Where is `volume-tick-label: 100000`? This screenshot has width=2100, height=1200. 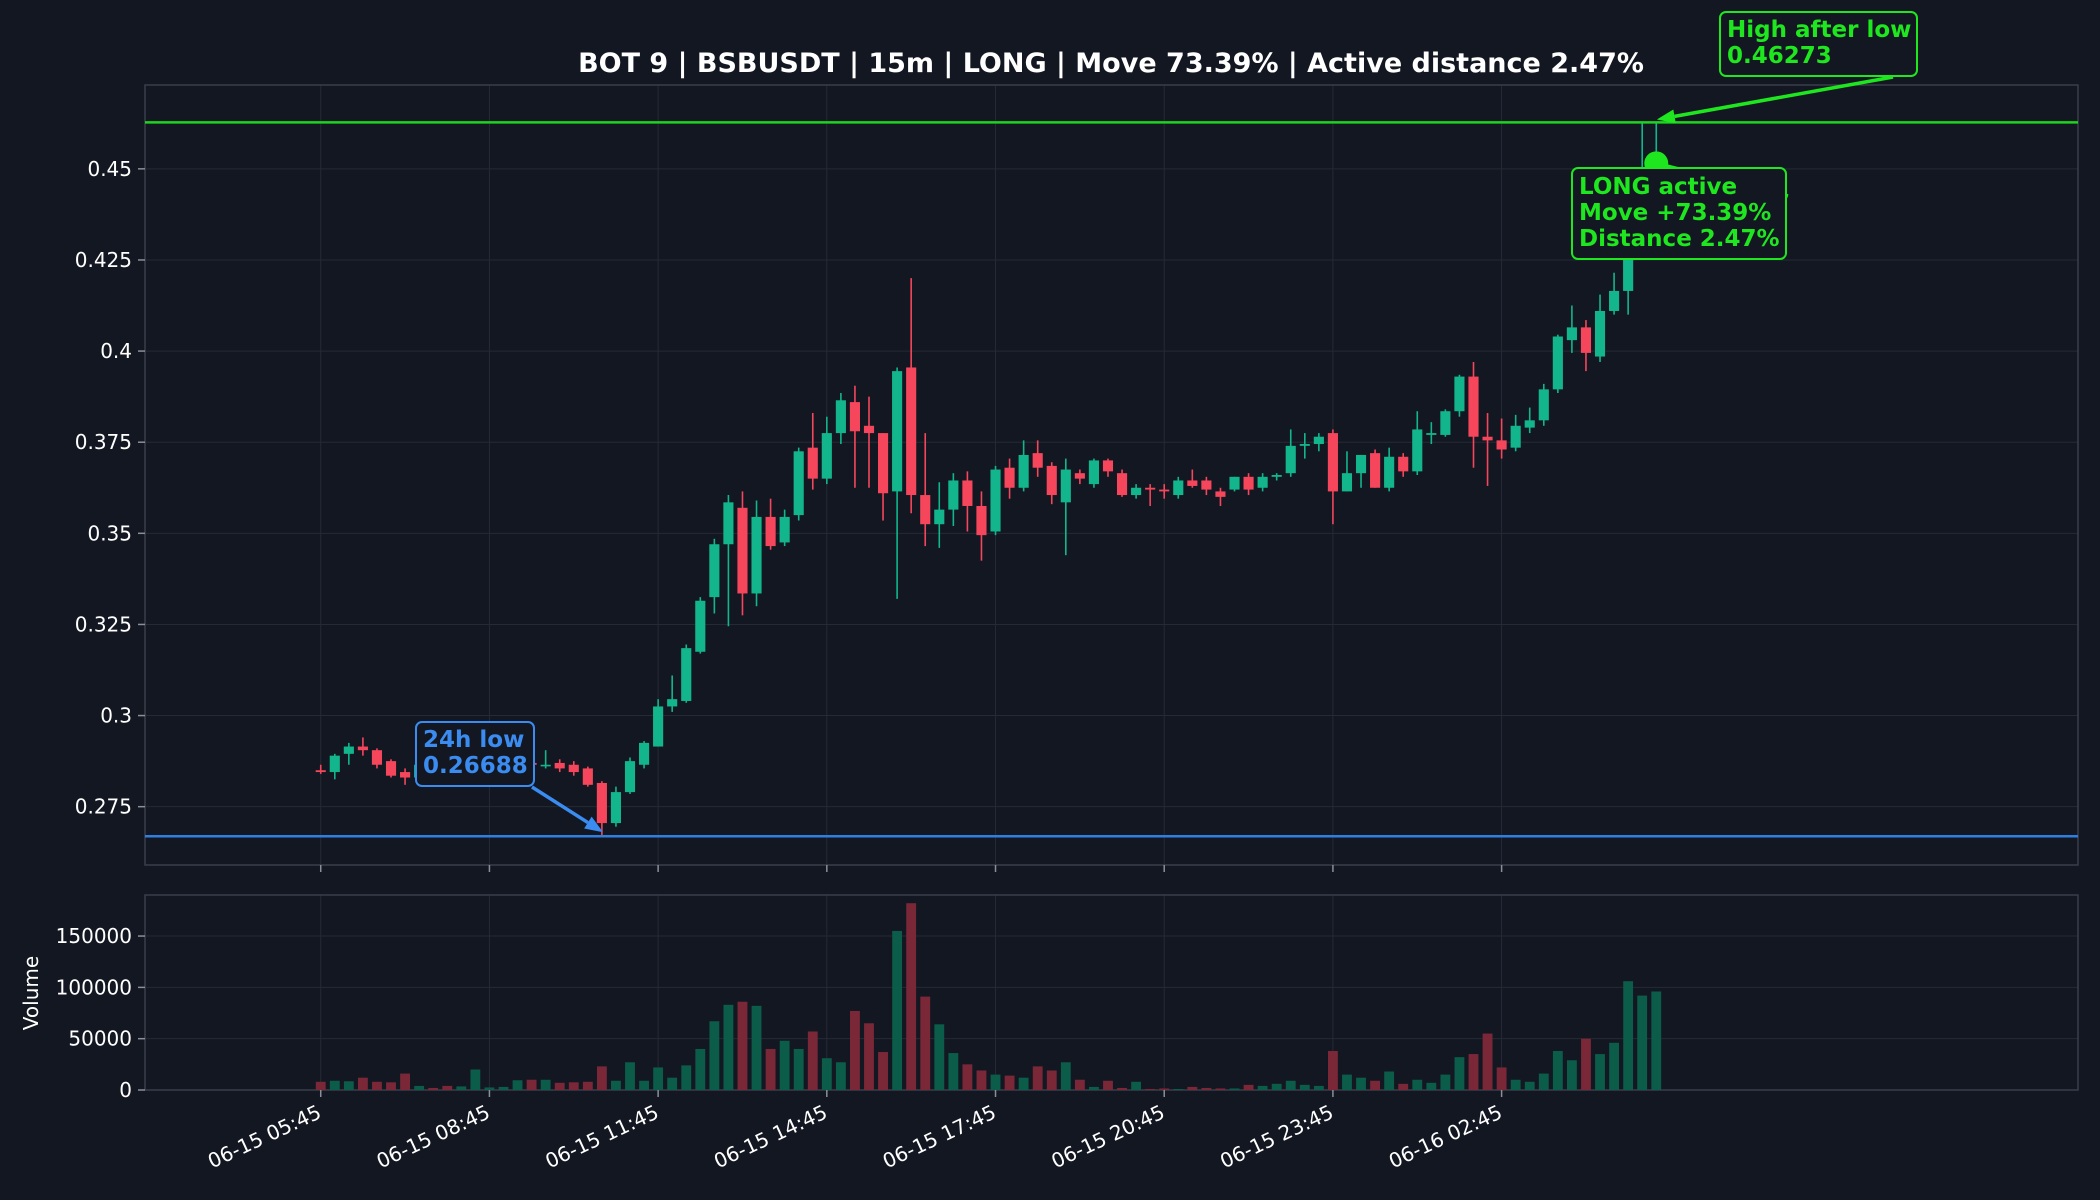 volume-tick-label: 100000 is located at coordinates (94, 987).